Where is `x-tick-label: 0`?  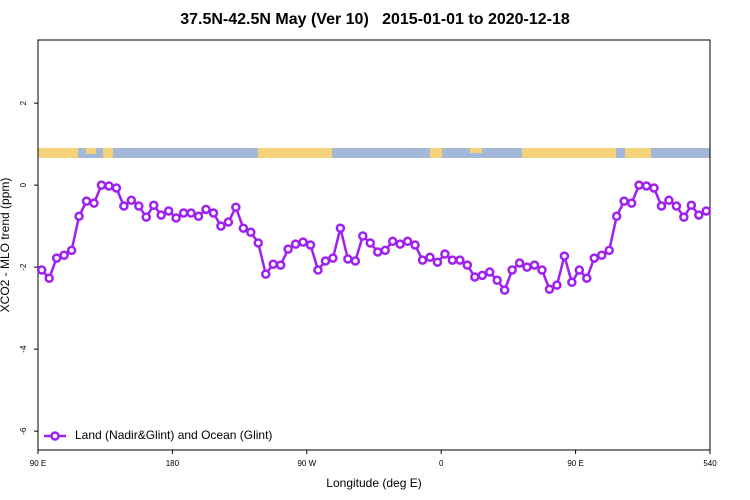
x-tick-label: 0 is located at coordinates (441, 463).